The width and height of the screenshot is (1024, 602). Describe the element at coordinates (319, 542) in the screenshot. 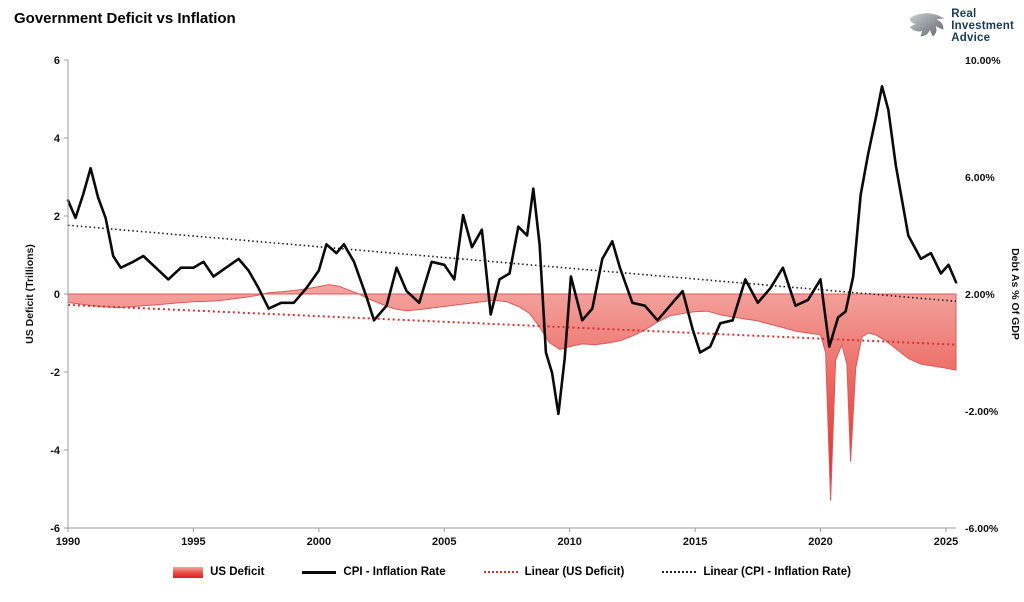

I see `x-axis-tick-label: 2000` at that location.